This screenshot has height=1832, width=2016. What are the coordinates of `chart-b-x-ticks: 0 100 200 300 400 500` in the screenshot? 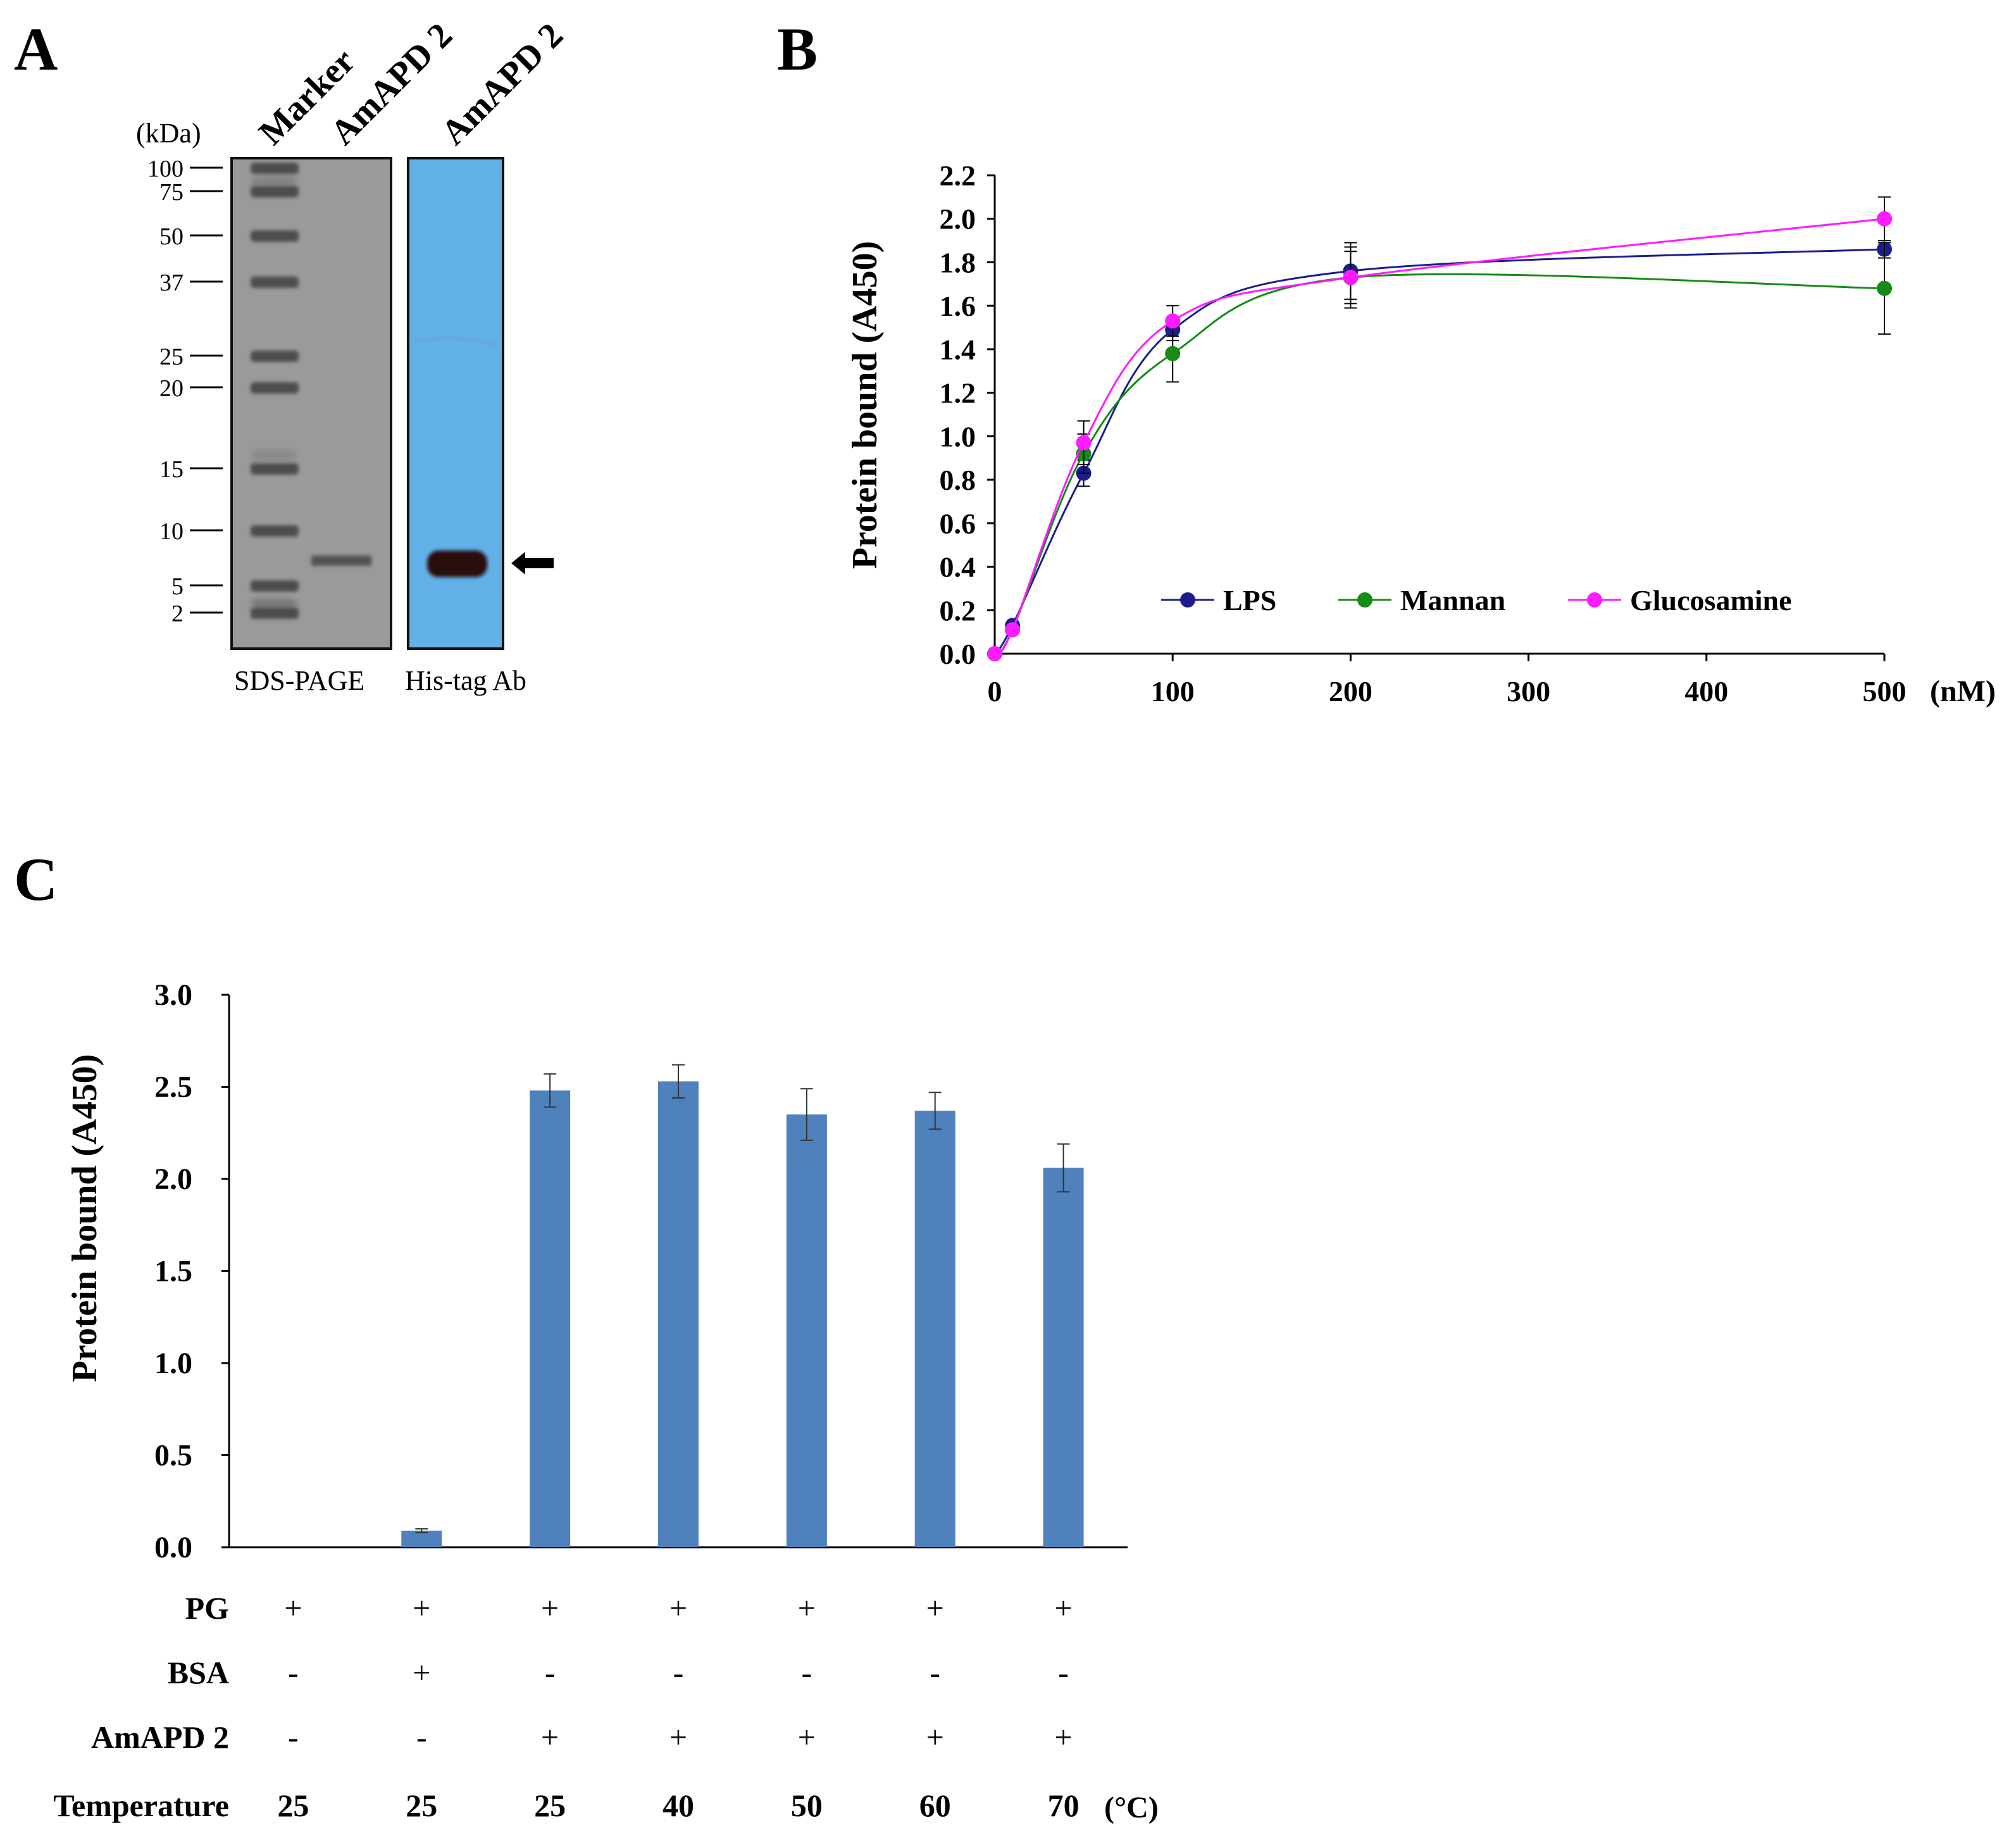 It's located at (1447, 680).